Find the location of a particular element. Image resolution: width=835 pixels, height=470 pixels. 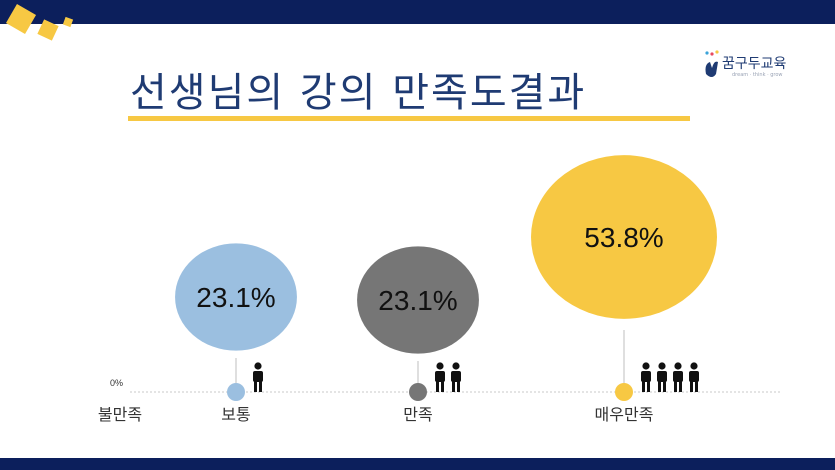

baseline-tick-label: 0% is located at coordinates (116, 383).